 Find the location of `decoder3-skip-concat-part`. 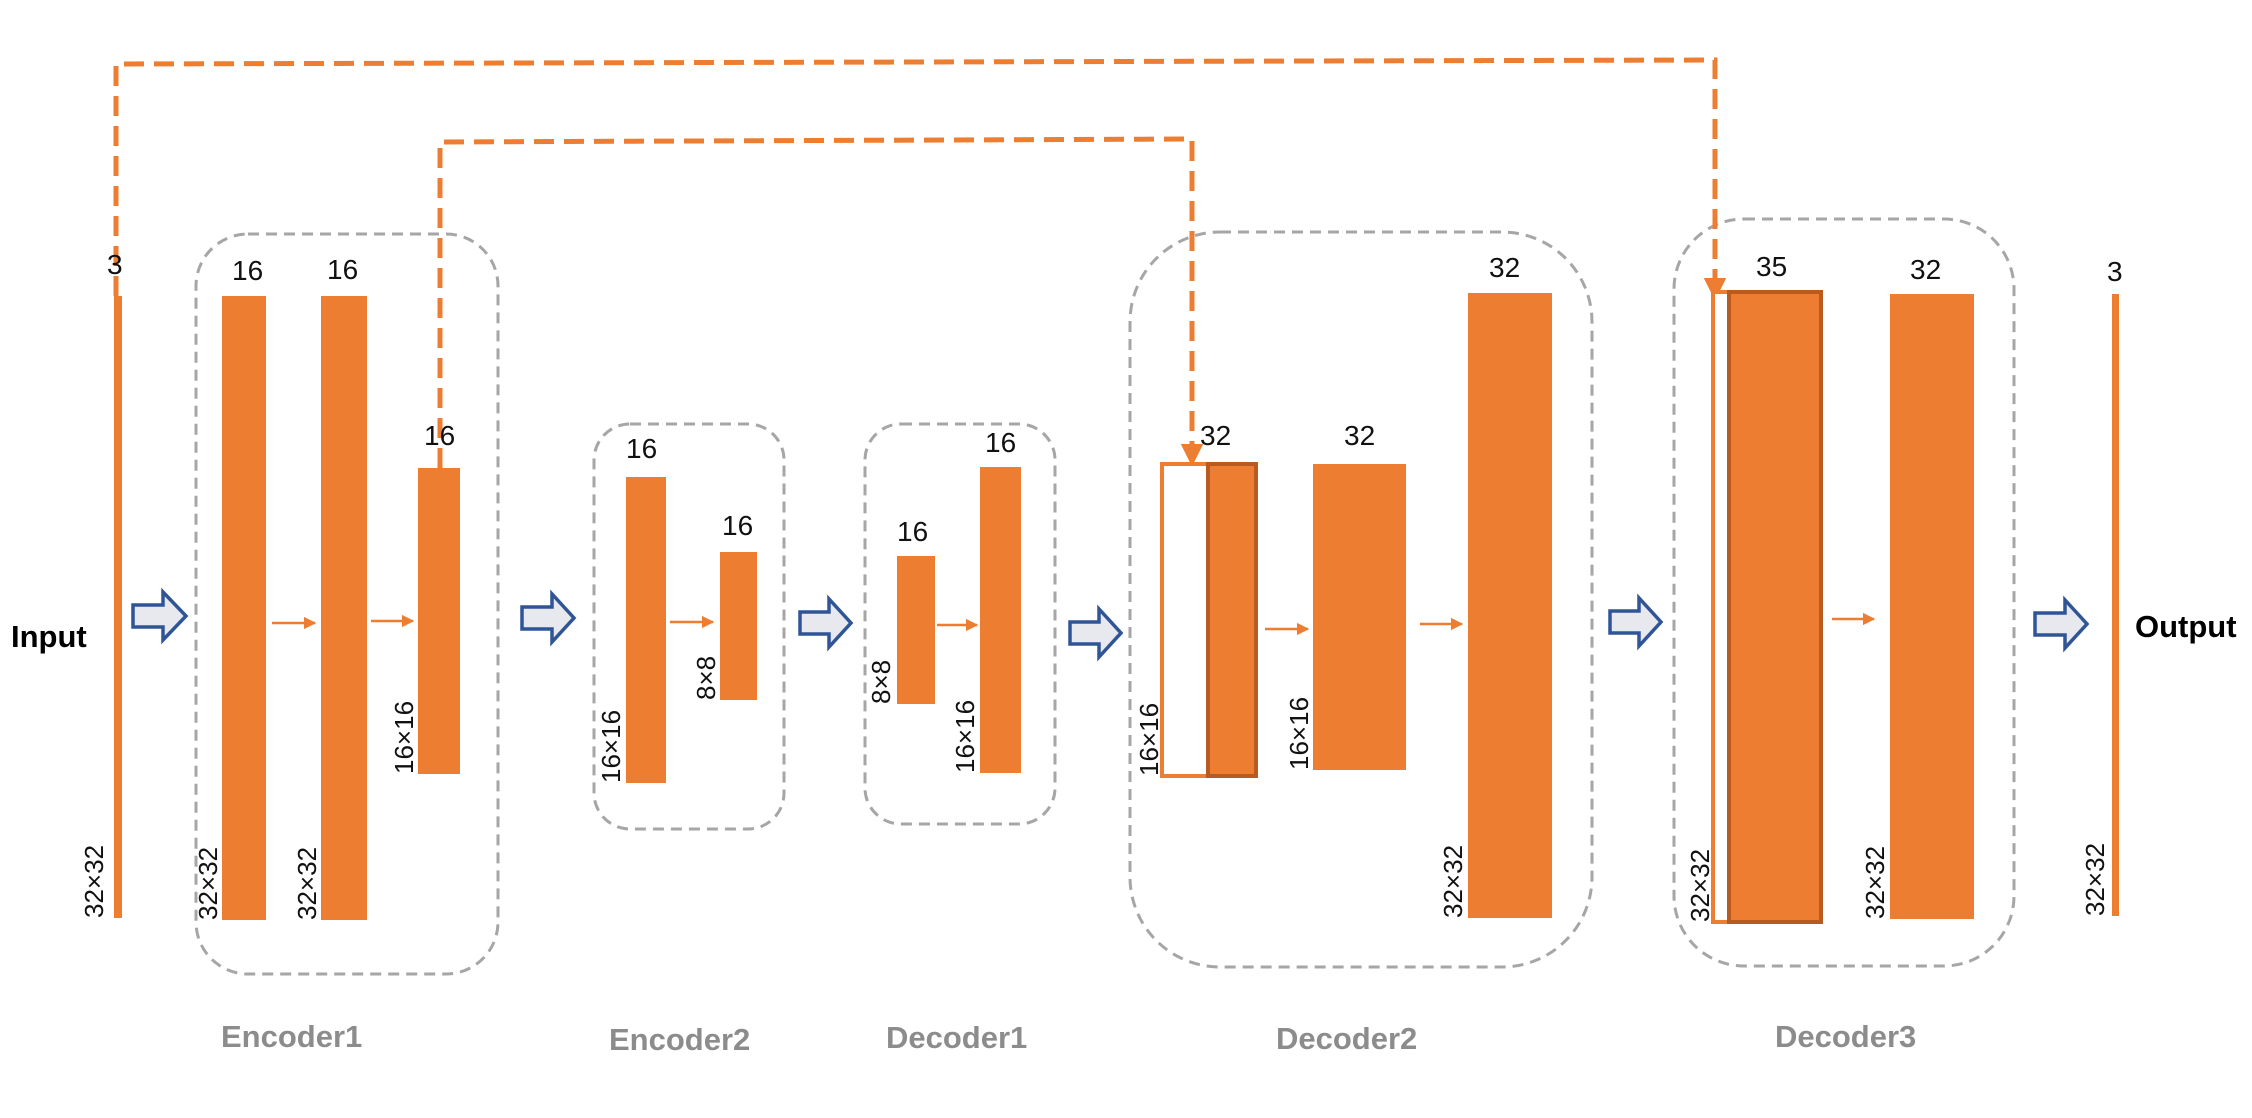

decoder3-skip-concat-part is located at coordinates (1721, 607).